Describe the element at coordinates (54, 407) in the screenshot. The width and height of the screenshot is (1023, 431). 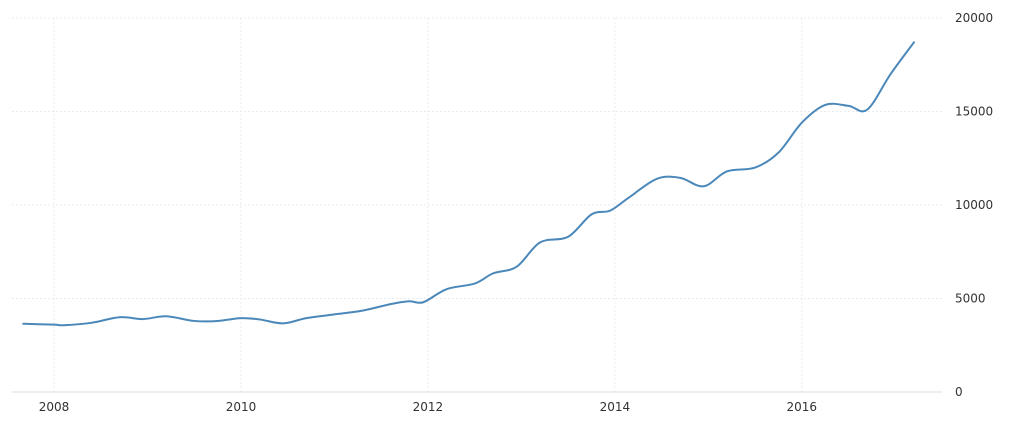
I see `x-tick-label: 2008` at that location.